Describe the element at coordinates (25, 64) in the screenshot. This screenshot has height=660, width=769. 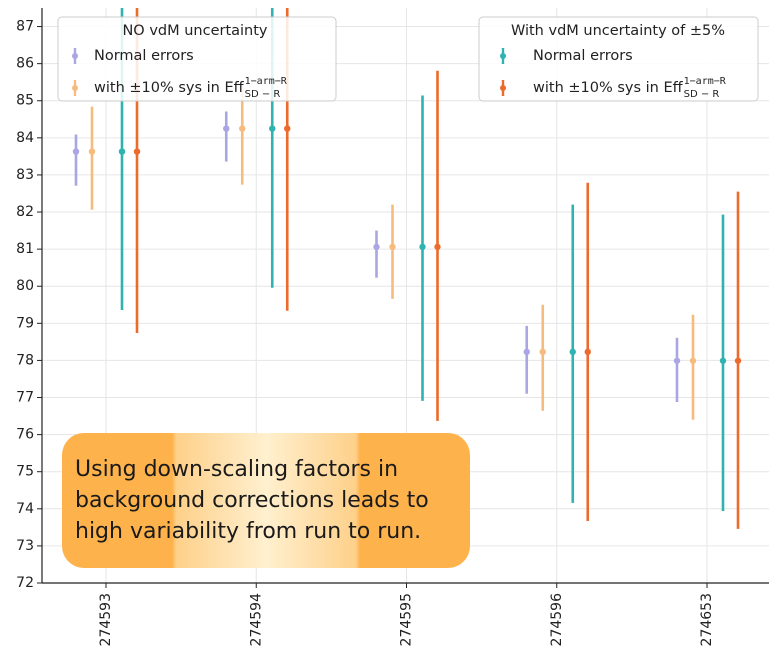
I see `y-tick-label: 86` at that location.